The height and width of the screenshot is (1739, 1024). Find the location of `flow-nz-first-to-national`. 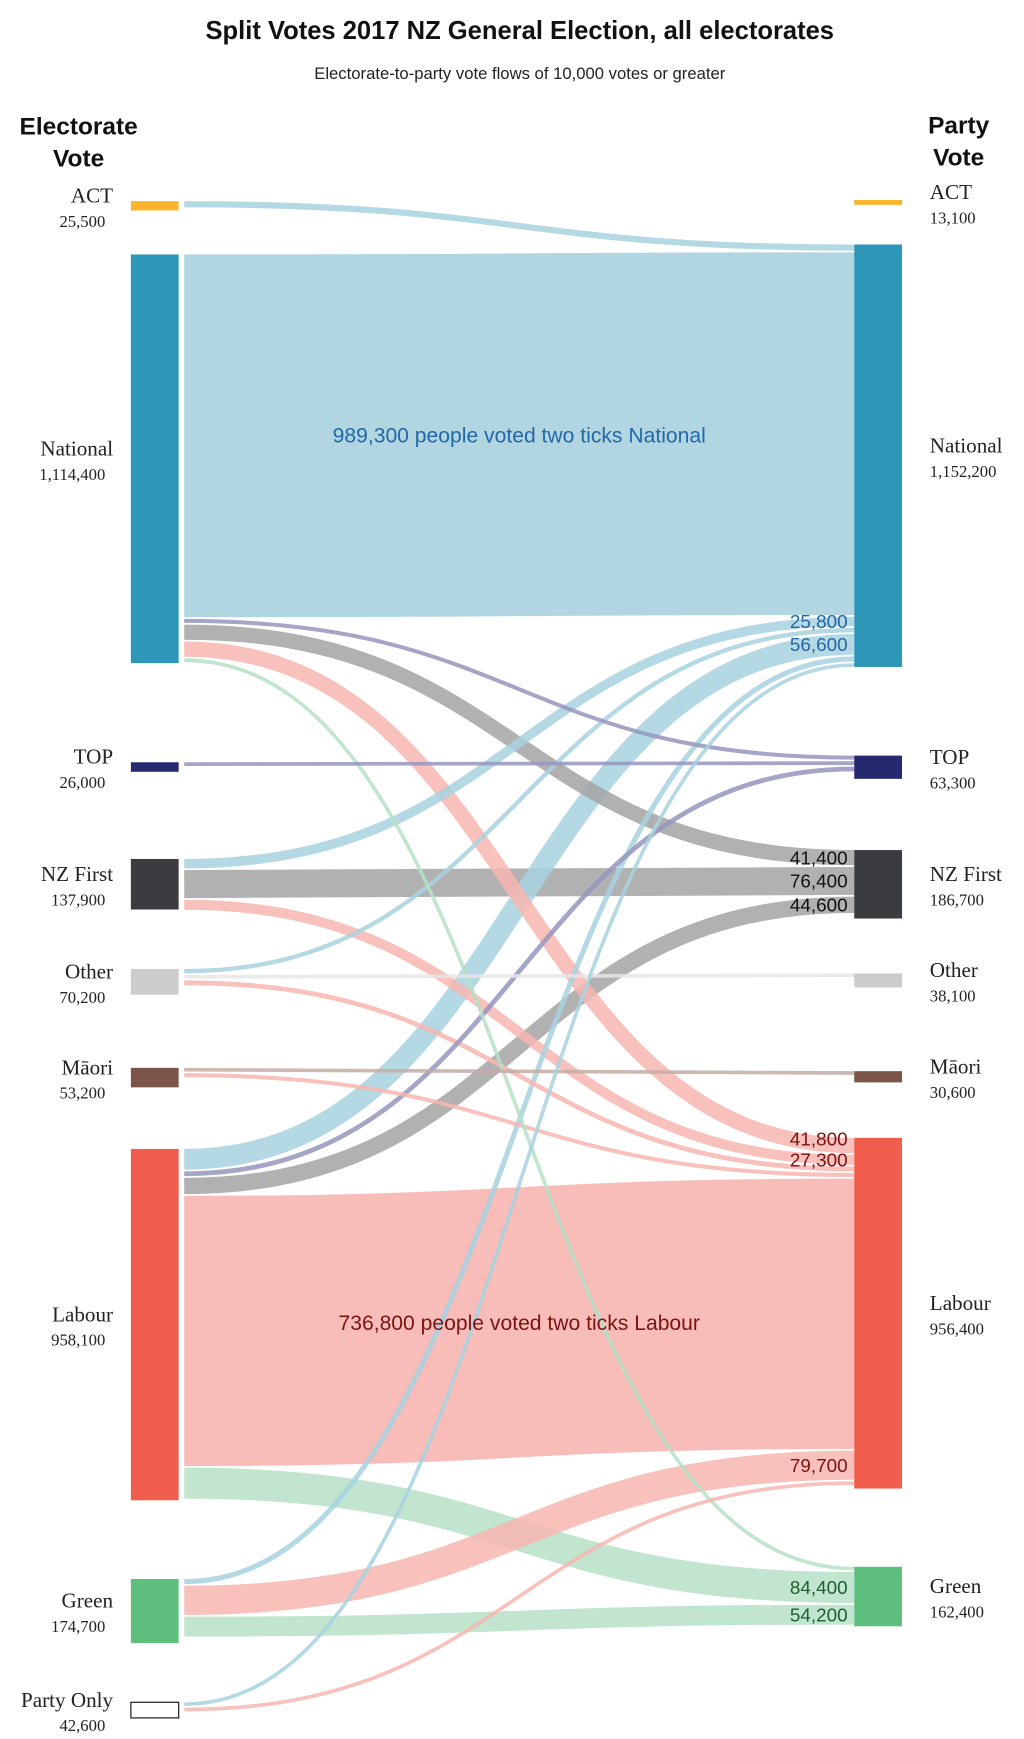

flow-nz-first-to-national is located at coordinates (519, 742).